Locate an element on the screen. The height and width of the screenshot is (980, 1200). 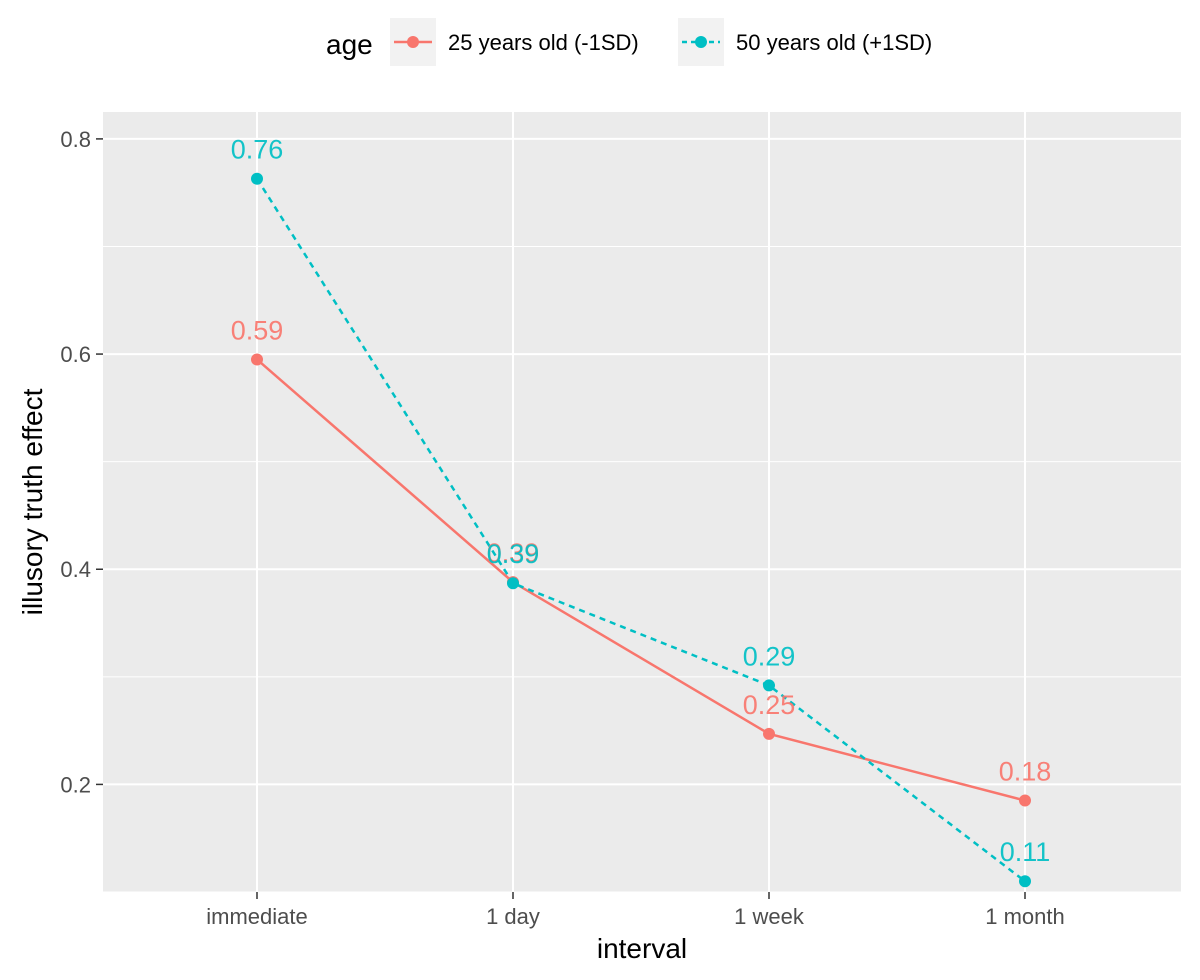
legend-label-0: 25 years old (-1SD) is located at coordinates (543, 42).